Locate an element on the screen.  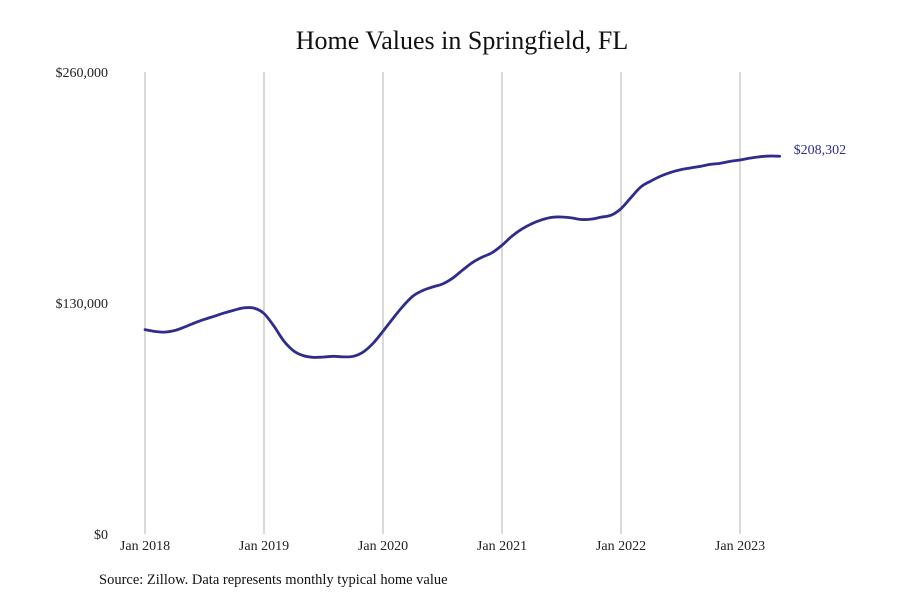
y-tick-label: $260,000 is located at coordinates (82, 73).